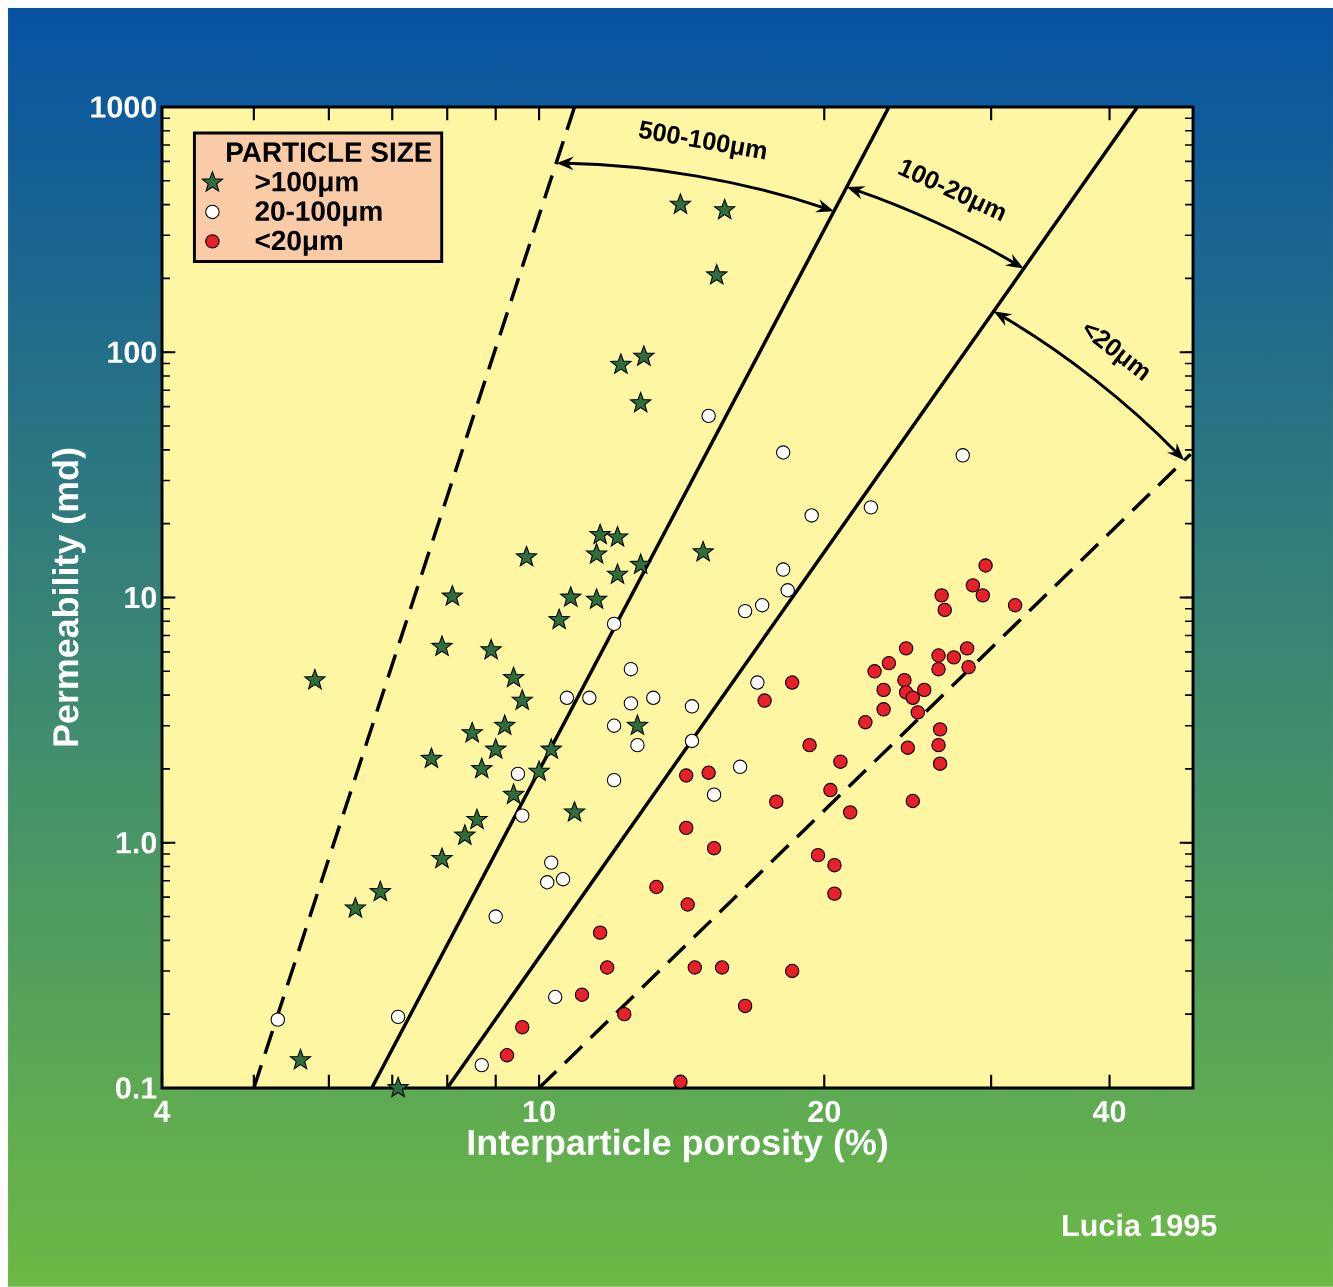  Describe the element at coordinates (306, 184) in the screenshot. I see `legend-label: >100μm` at that location.